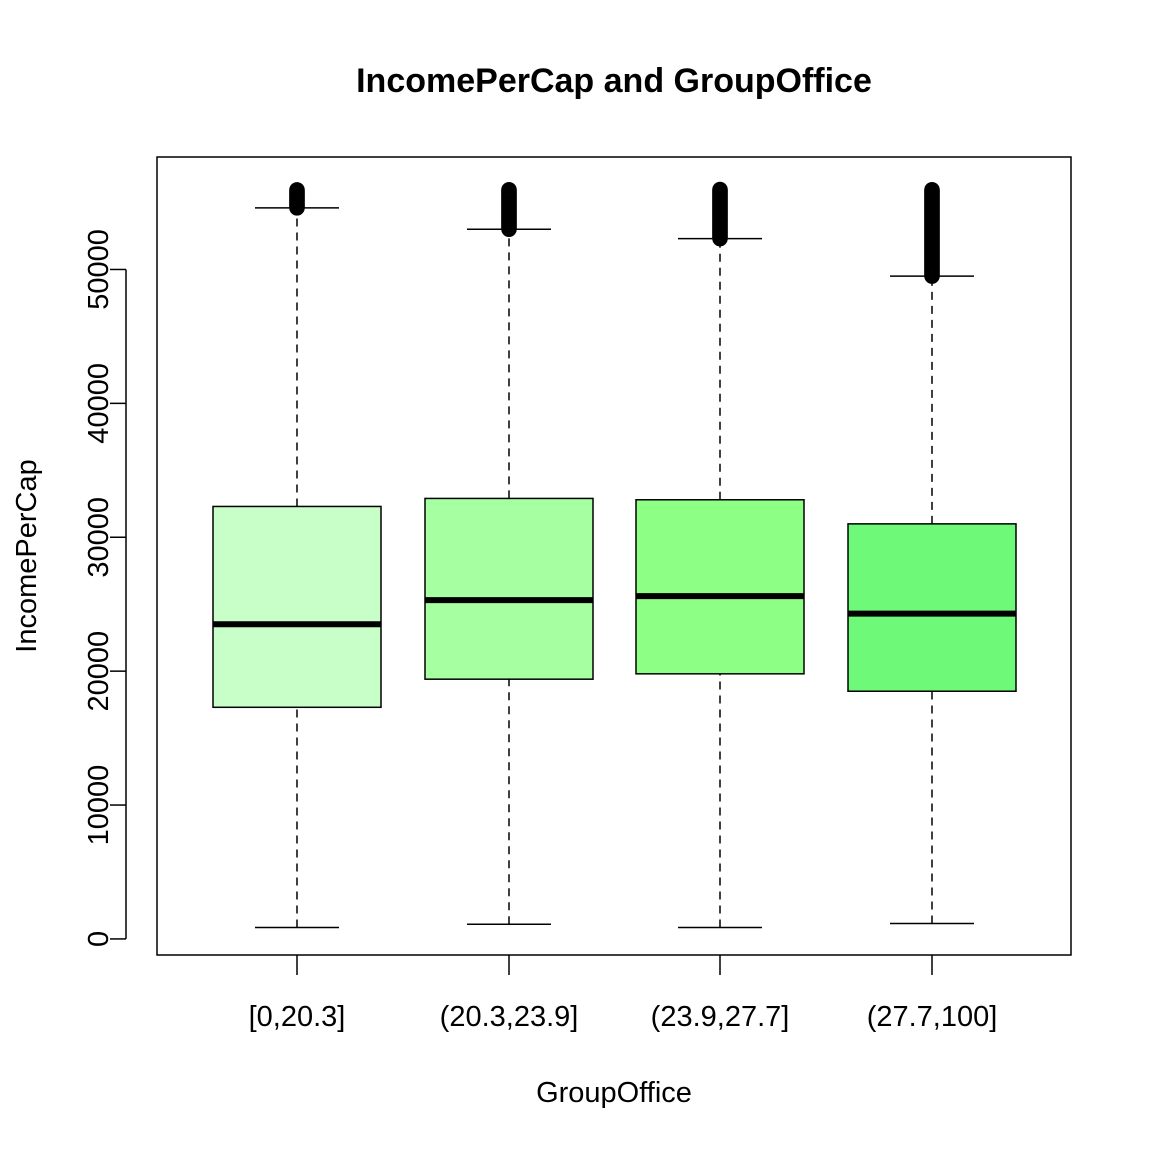 The image size is (1152, 1152). What do you see at coordinates (99, 939) in the screenshot?
I see `y-tick-label-0: 0` at bounding box center [99, 939].